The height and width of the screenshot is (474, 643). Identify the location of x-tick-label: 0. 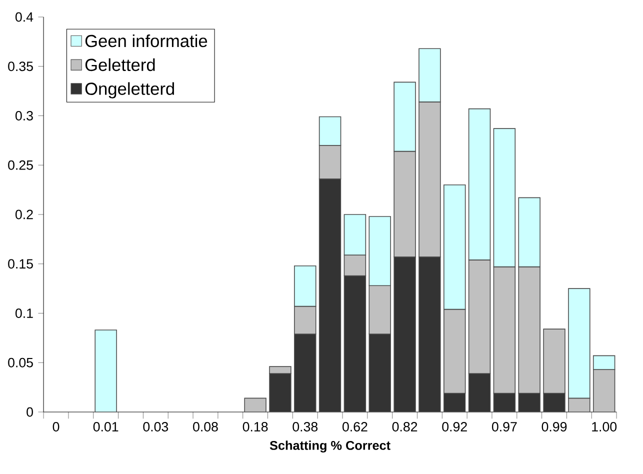
(56, 427).